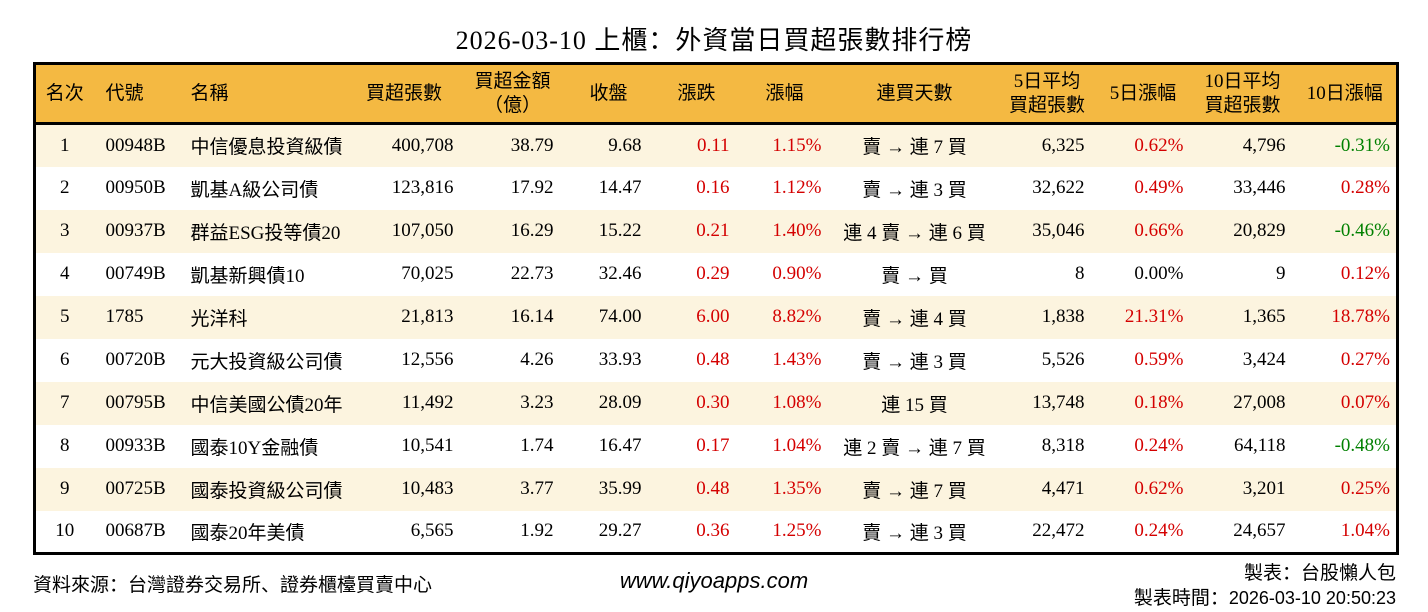  I want to click on cell-change-pct: 1.04%, so click(797, 445).